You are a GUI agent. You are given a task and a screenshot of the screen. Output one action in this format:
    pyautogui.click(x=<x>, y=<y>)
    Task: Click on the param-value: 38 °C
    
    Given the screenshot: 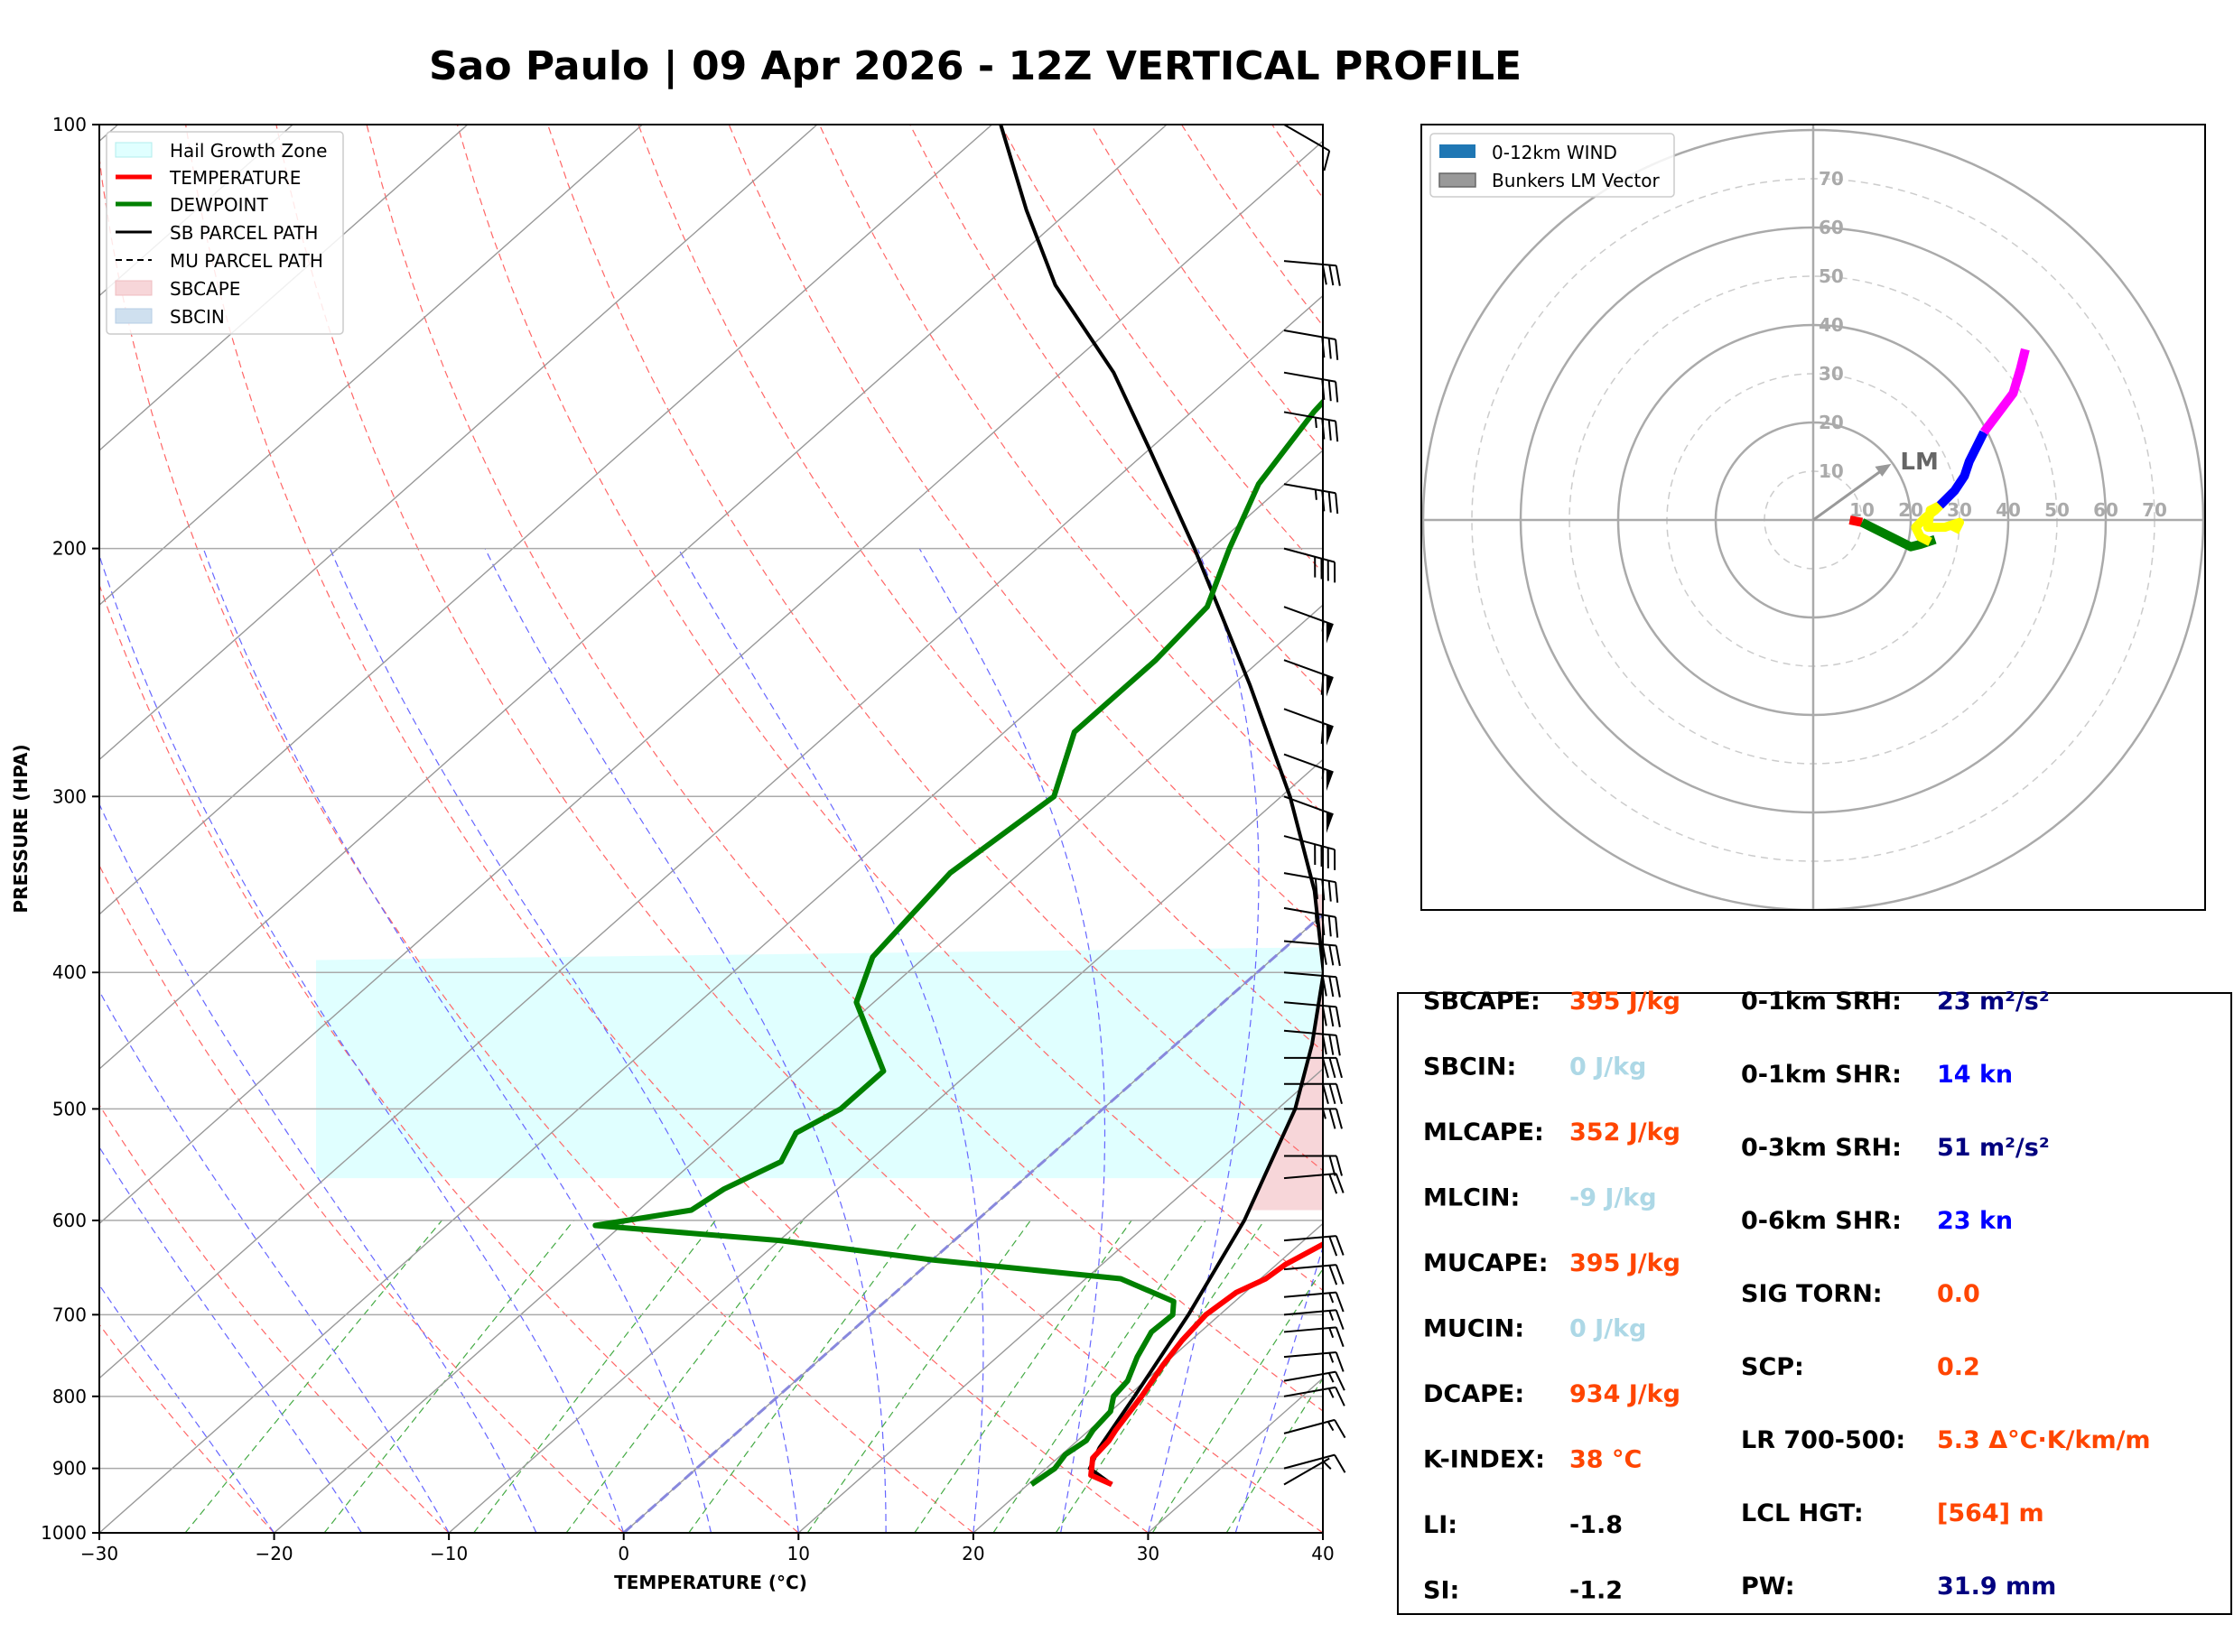 What is the action you would take?
    pyautogui.click(x=1605, y=1460)
    